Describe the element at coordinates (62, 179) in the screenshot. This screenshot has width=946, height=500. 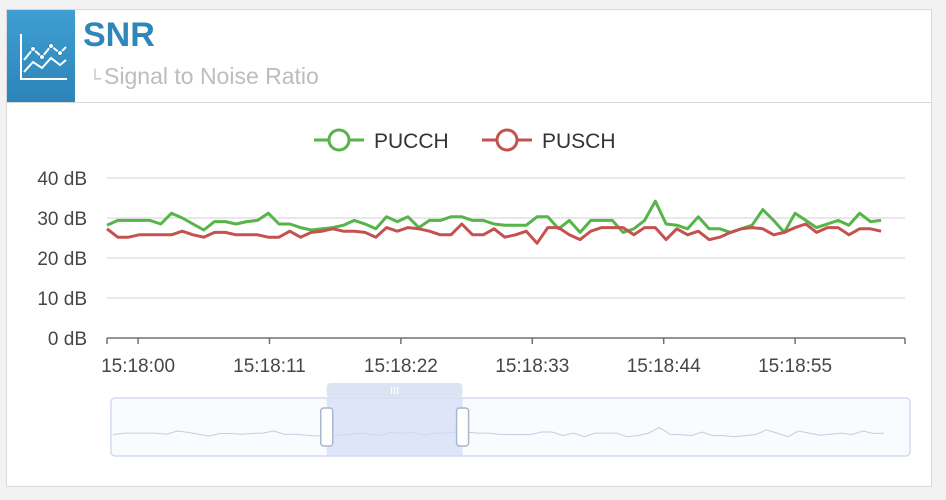
I see `y-tick-label: 40 dB` at that location.